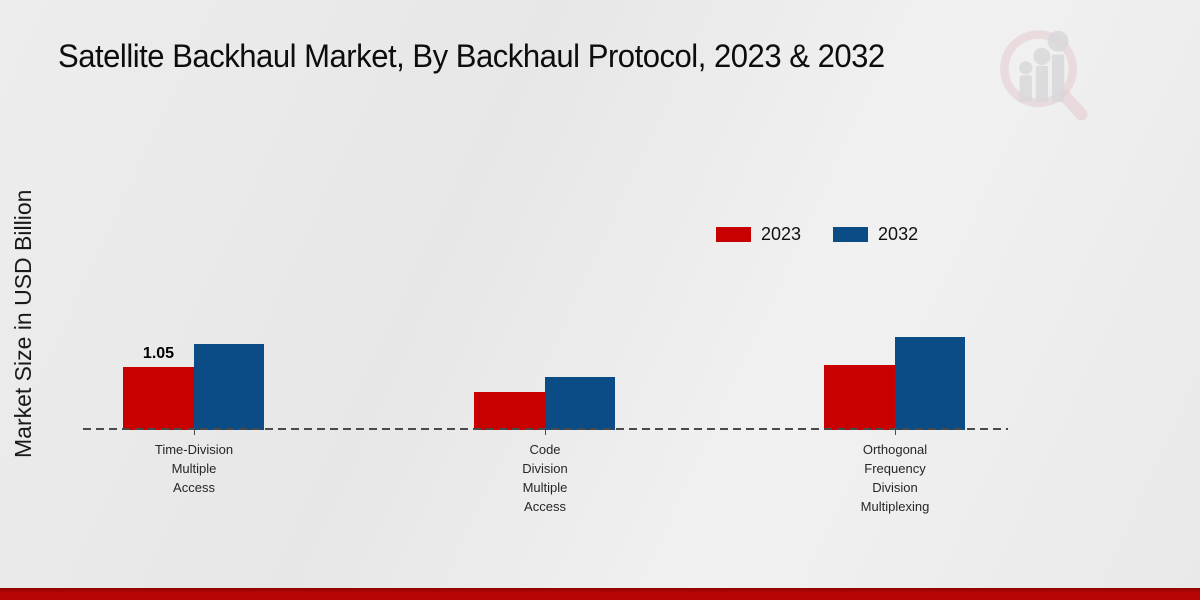 This screenshot has width=1200, height=600. Describe the element at coordinates (158, 353) in the screenshot. I see `data-label-2023-category-0: 1.05` at that location.